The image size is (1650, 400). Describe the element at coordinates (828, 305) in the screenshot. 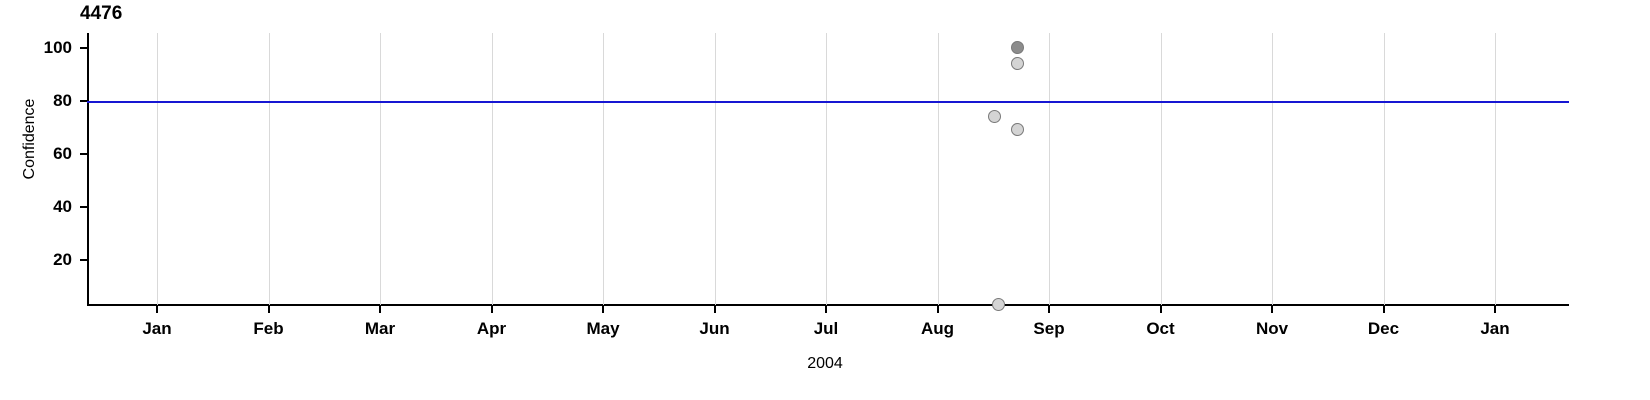

I see `x-axis-line` at that location.